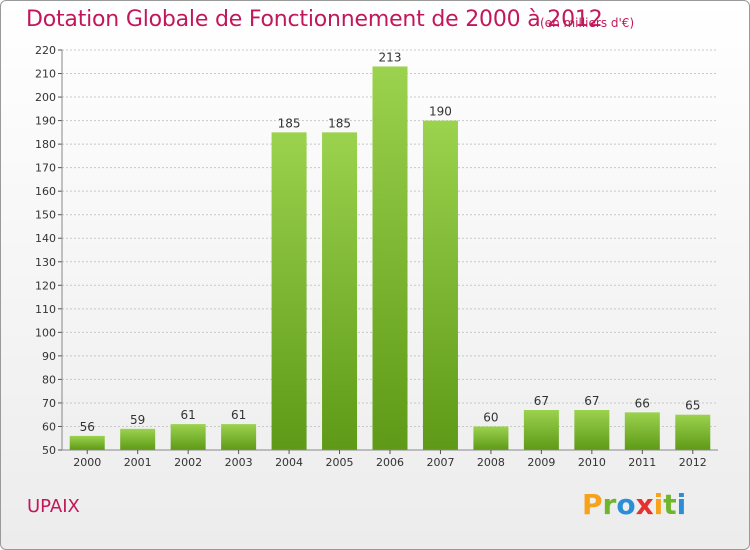  I want to click on y-tick-label: 80, so click(49, 379).